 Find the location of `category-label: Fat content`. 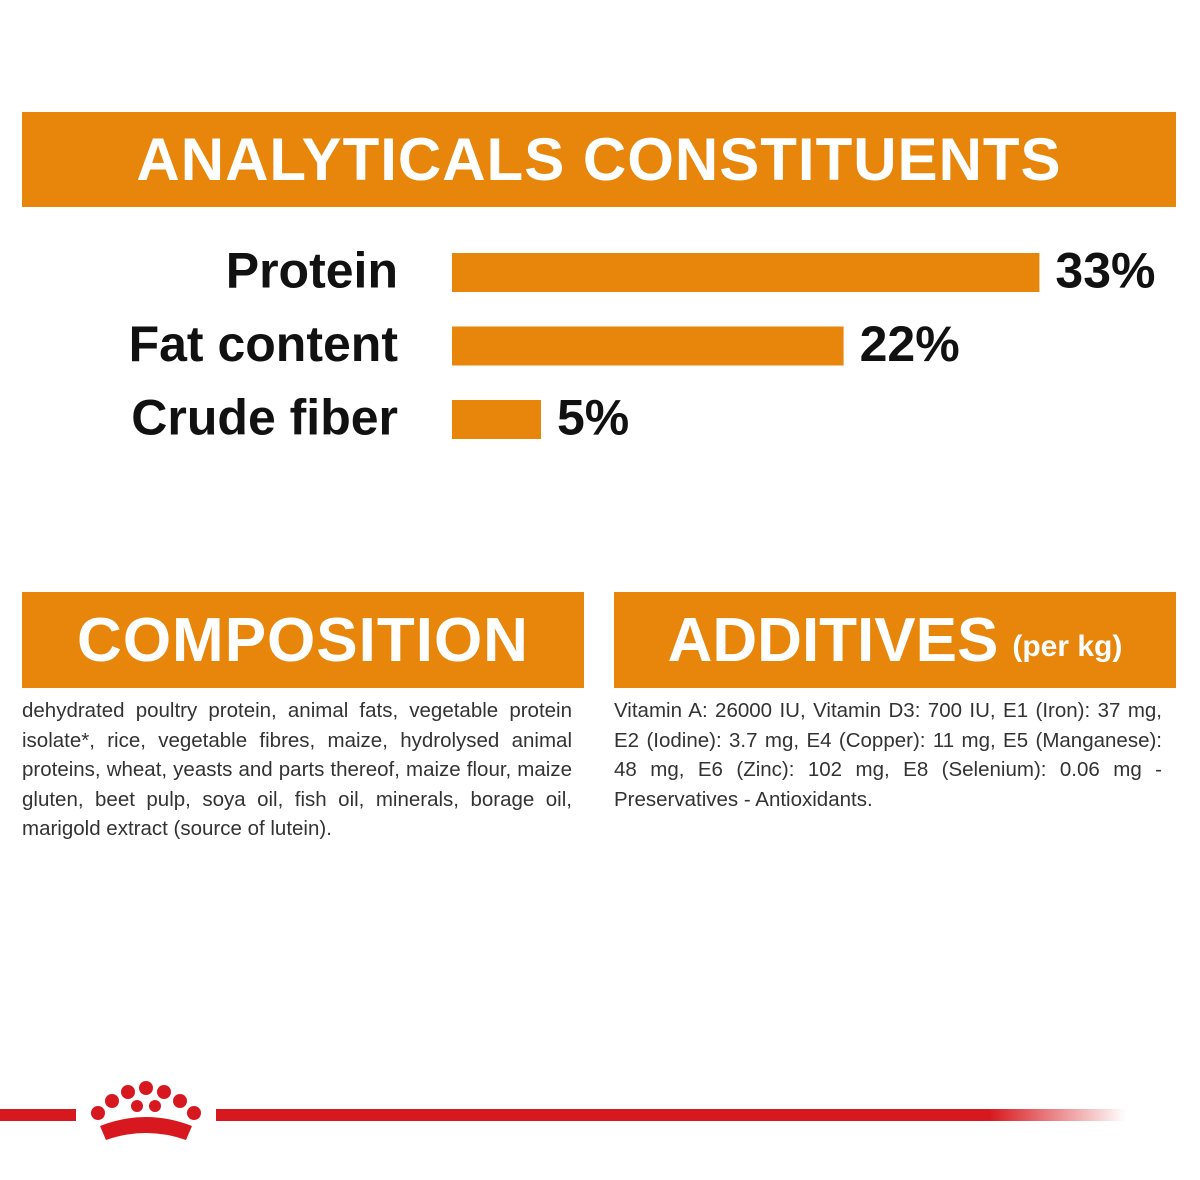

category-label: Fat content is located at coordinates (264, 344).